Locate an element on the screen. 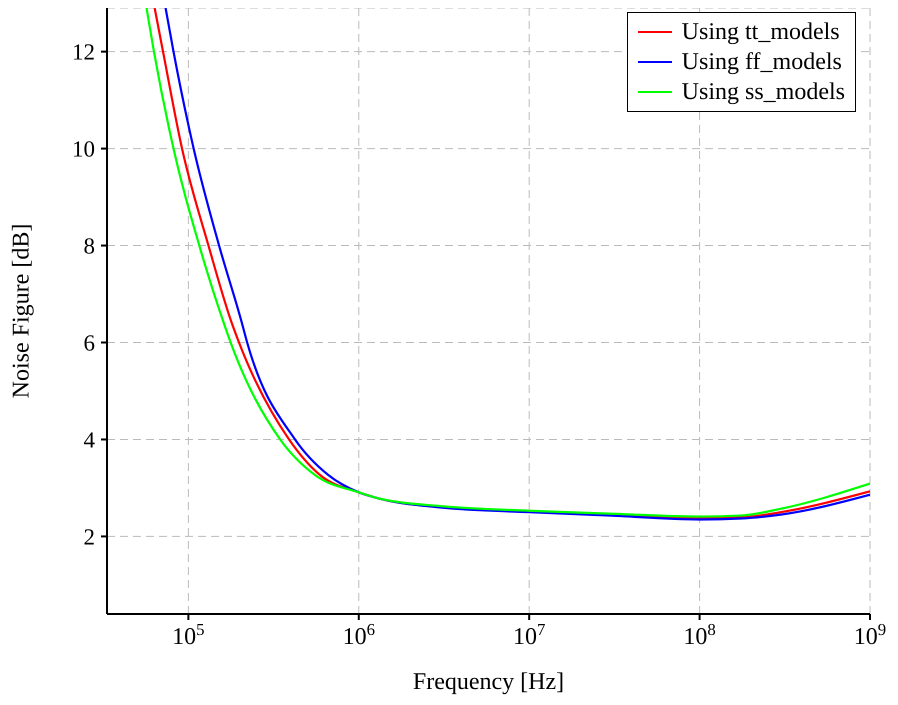  legend-label: Using ff_models is located at coordinates (762, 62).